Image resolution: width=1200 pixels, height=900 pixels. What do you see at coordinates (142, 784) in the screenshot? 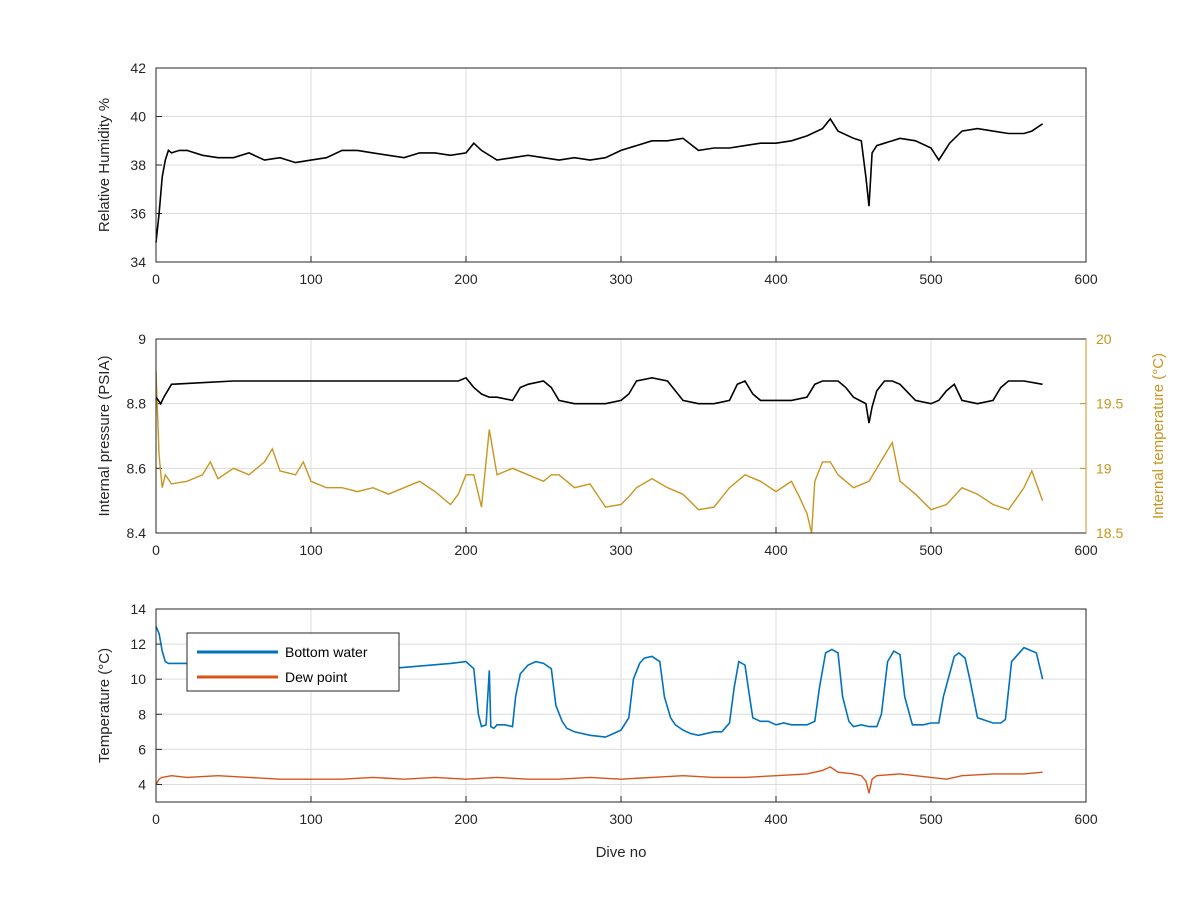
I see `y-tick-label: 4` at bounding box center [142, 784].